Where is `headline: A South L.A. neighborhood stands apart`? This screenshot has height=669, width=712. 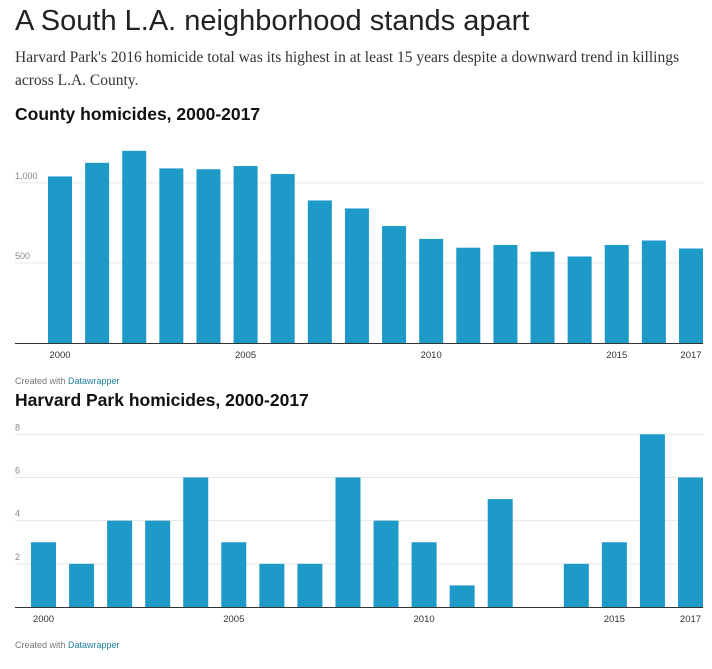 headline: A South L.A. neighborhood stands apart is located at coordinates (272, 21).